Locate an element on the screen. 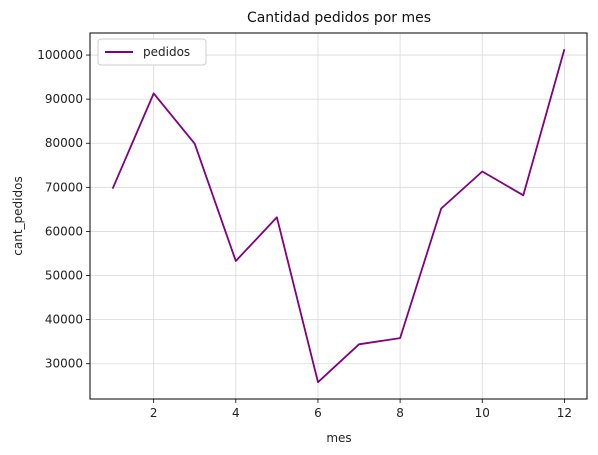  x-axis-label: mes is located at coordinates (338, 438).